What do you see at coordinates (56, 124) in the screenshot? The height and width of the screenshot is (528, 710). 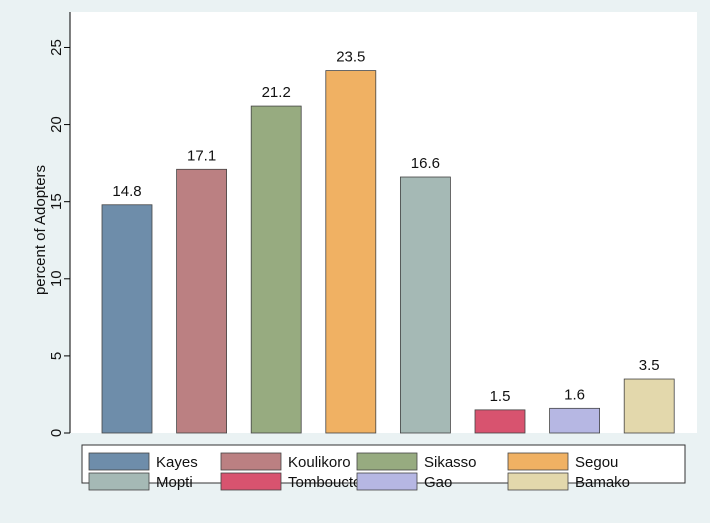 I see `y-tick-label: 20` at bounding box center [56, 124].